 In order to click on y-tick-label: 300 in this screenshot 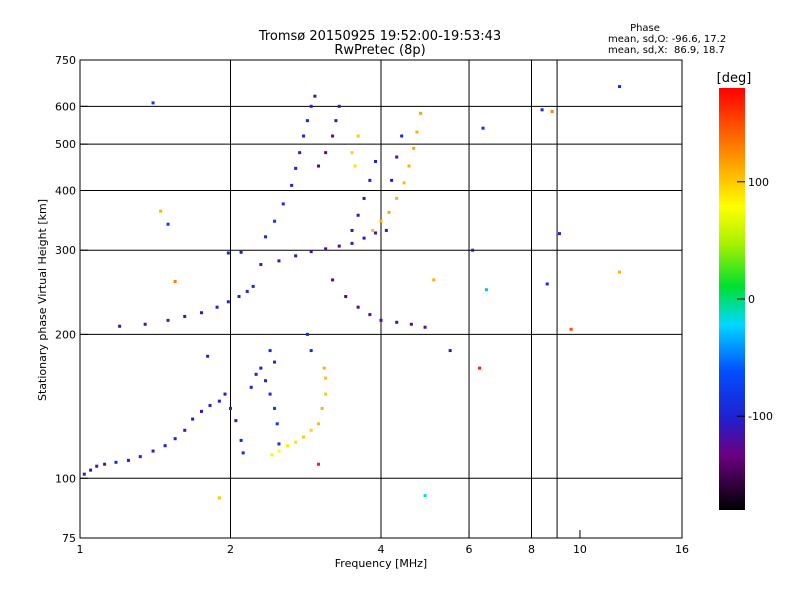, I will do `click(65, 250)`.